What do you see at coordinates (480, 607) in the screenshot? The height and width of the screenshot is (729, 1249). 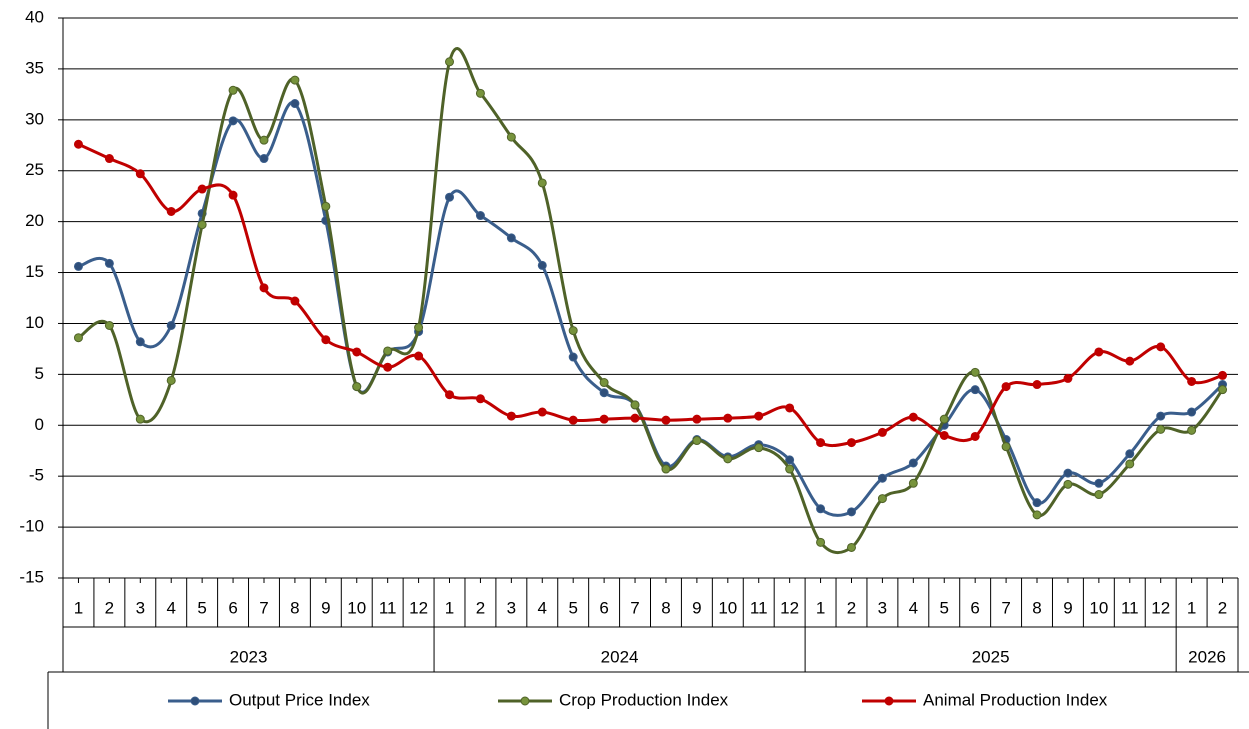 I see `x-tick-label: 2` at bounding box center [480, 607].